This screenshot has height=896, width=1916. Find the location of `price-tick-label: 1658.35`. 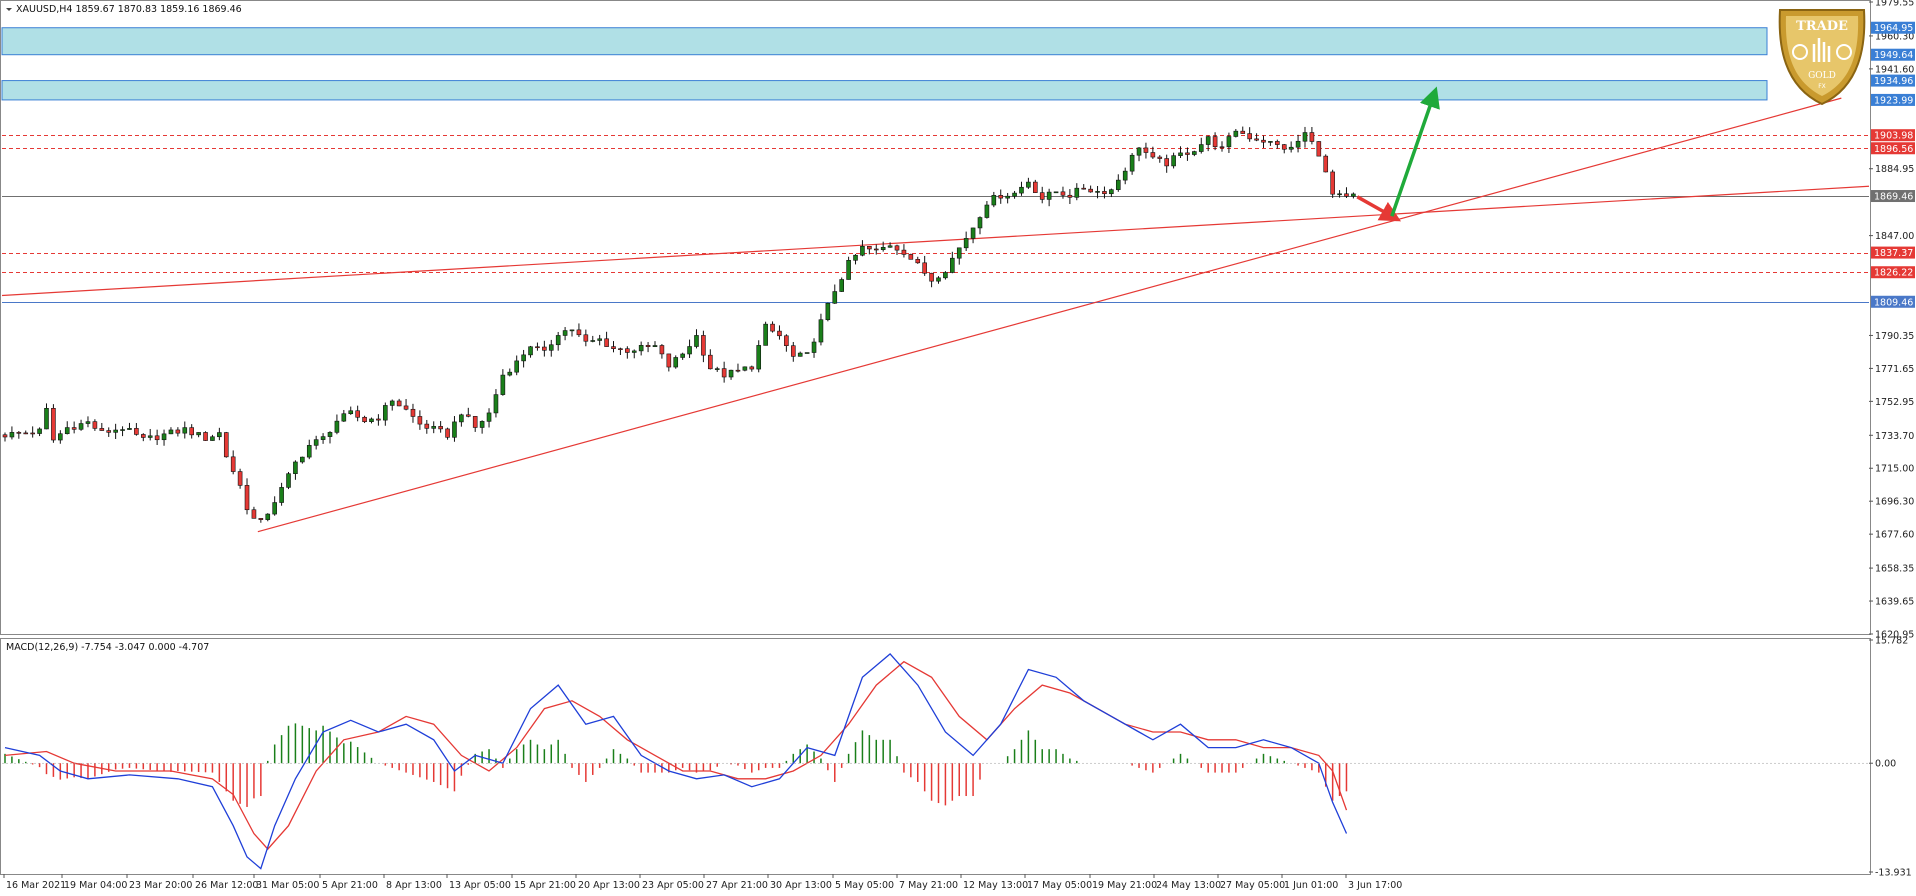

price-tick-label: 1658.35 is located at coordinates (1894, 569).